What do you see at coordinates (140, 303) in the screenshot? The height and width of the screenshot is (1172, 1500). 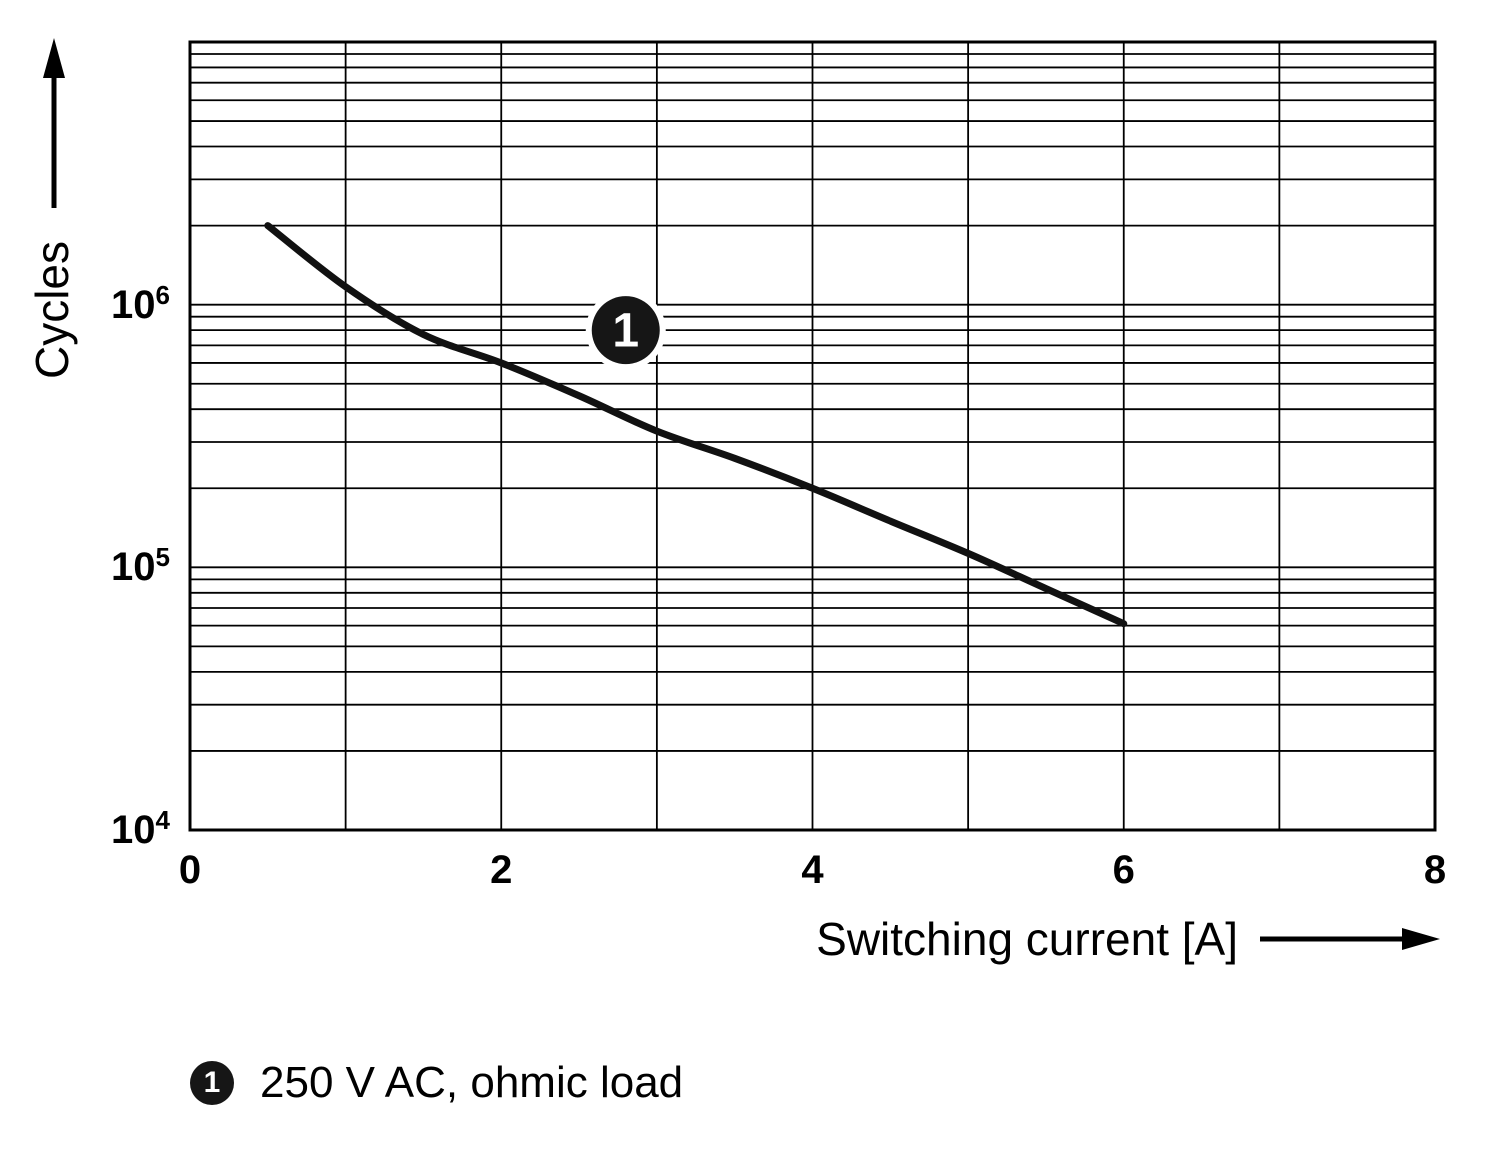 I see `y-tick-10e6: 10⁶` at bounding box center [140, 303].